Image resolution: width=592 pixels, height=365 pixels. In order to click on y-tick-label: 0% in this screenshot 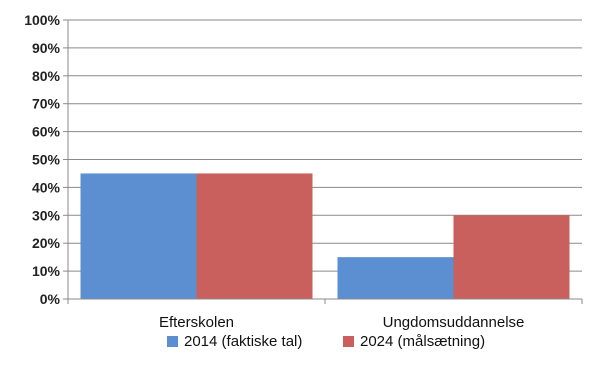, I will do `click(50, 299)`.